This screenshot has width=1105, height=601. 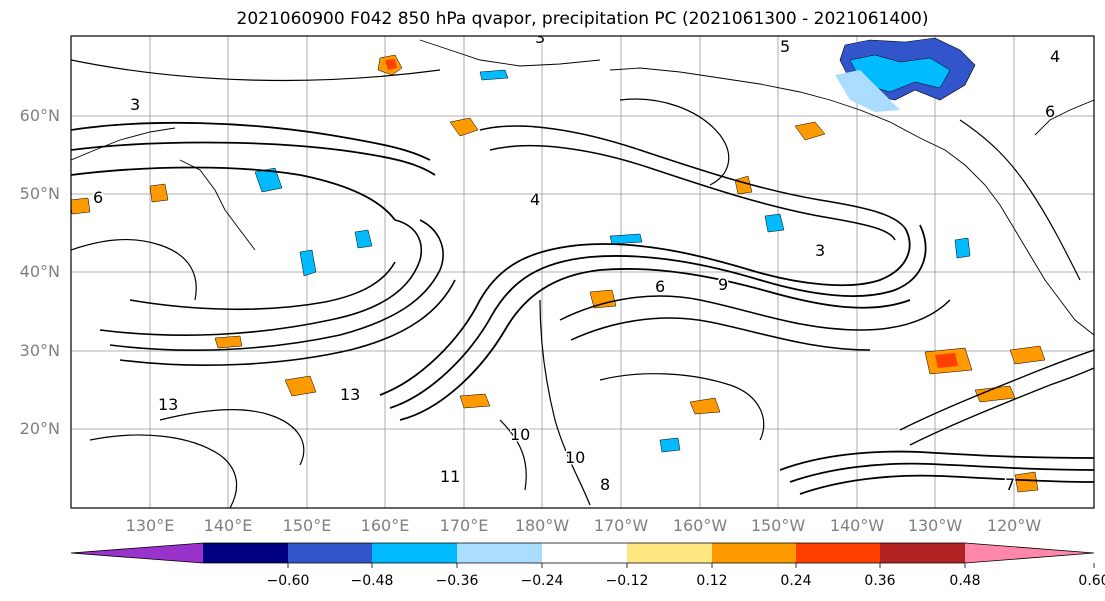 I want to click on colorbar-tick-label: 0.48, so click(x=965, y=581).